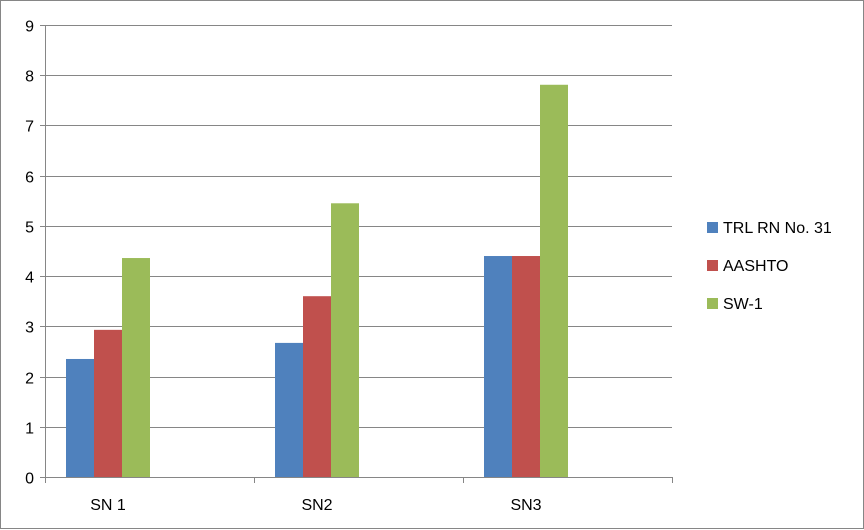  I want to click on x-category-labels: SN 1 SN2 SN3, so click(315, 505).